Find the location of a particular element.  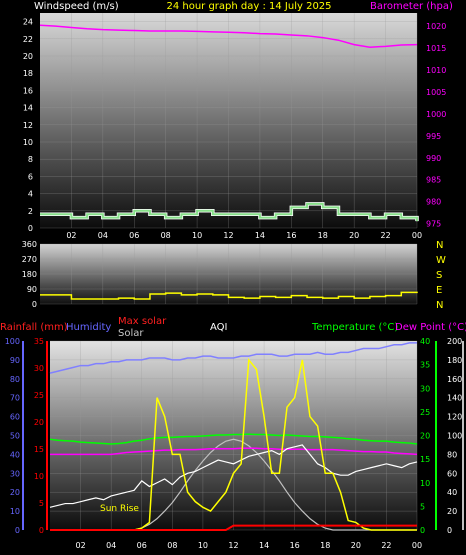

windspeed-tick-label: 2 is located at coordinates (30, 211).